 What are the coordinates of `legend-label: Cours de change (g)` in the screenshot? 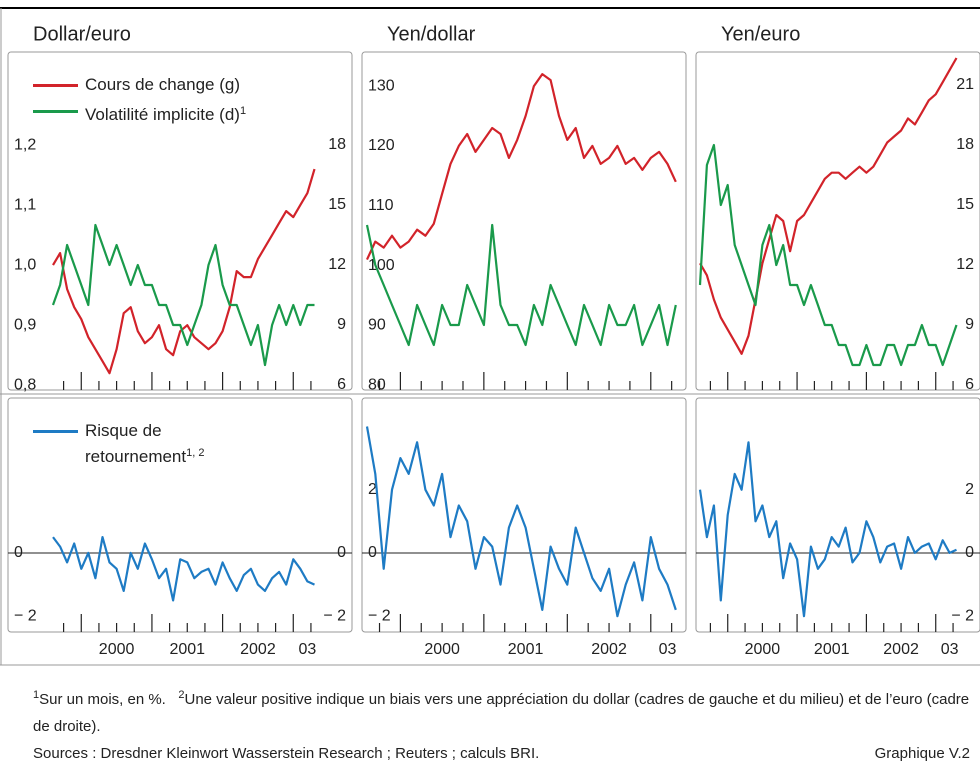 It's located at (162, 84).